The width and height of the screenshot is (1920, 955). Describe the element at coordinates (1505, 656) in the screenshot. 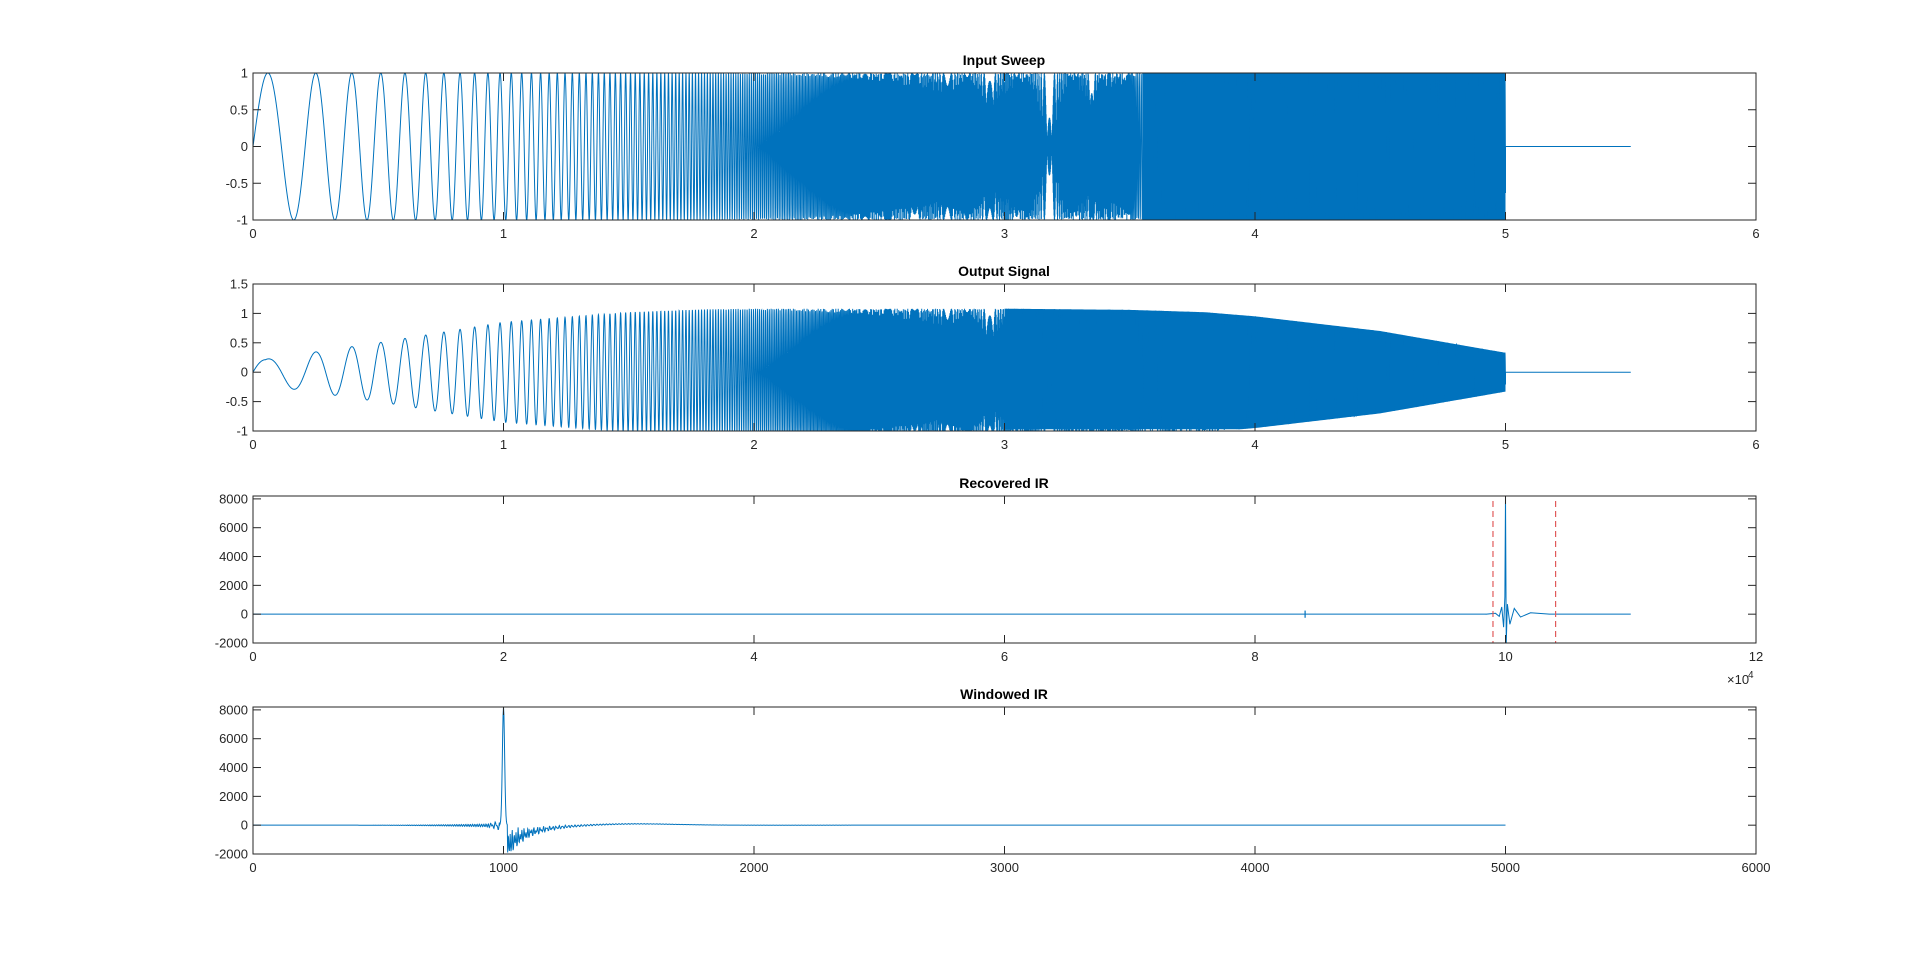

I see `x-tick-label: 10` at that location.